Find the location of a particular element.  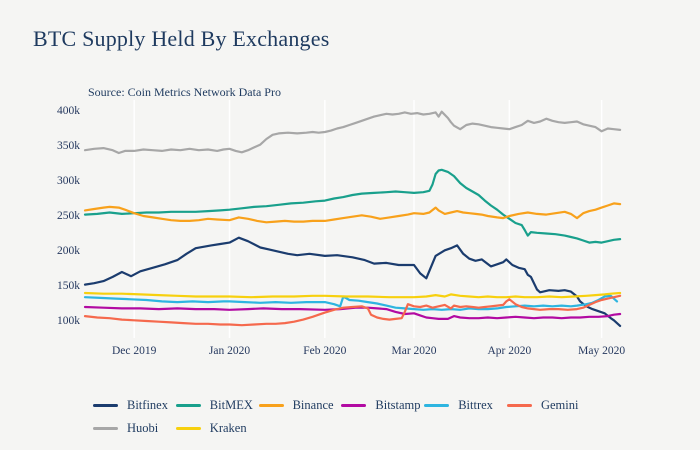

y-axis-label: 200k is located at coordinates (68, 251).